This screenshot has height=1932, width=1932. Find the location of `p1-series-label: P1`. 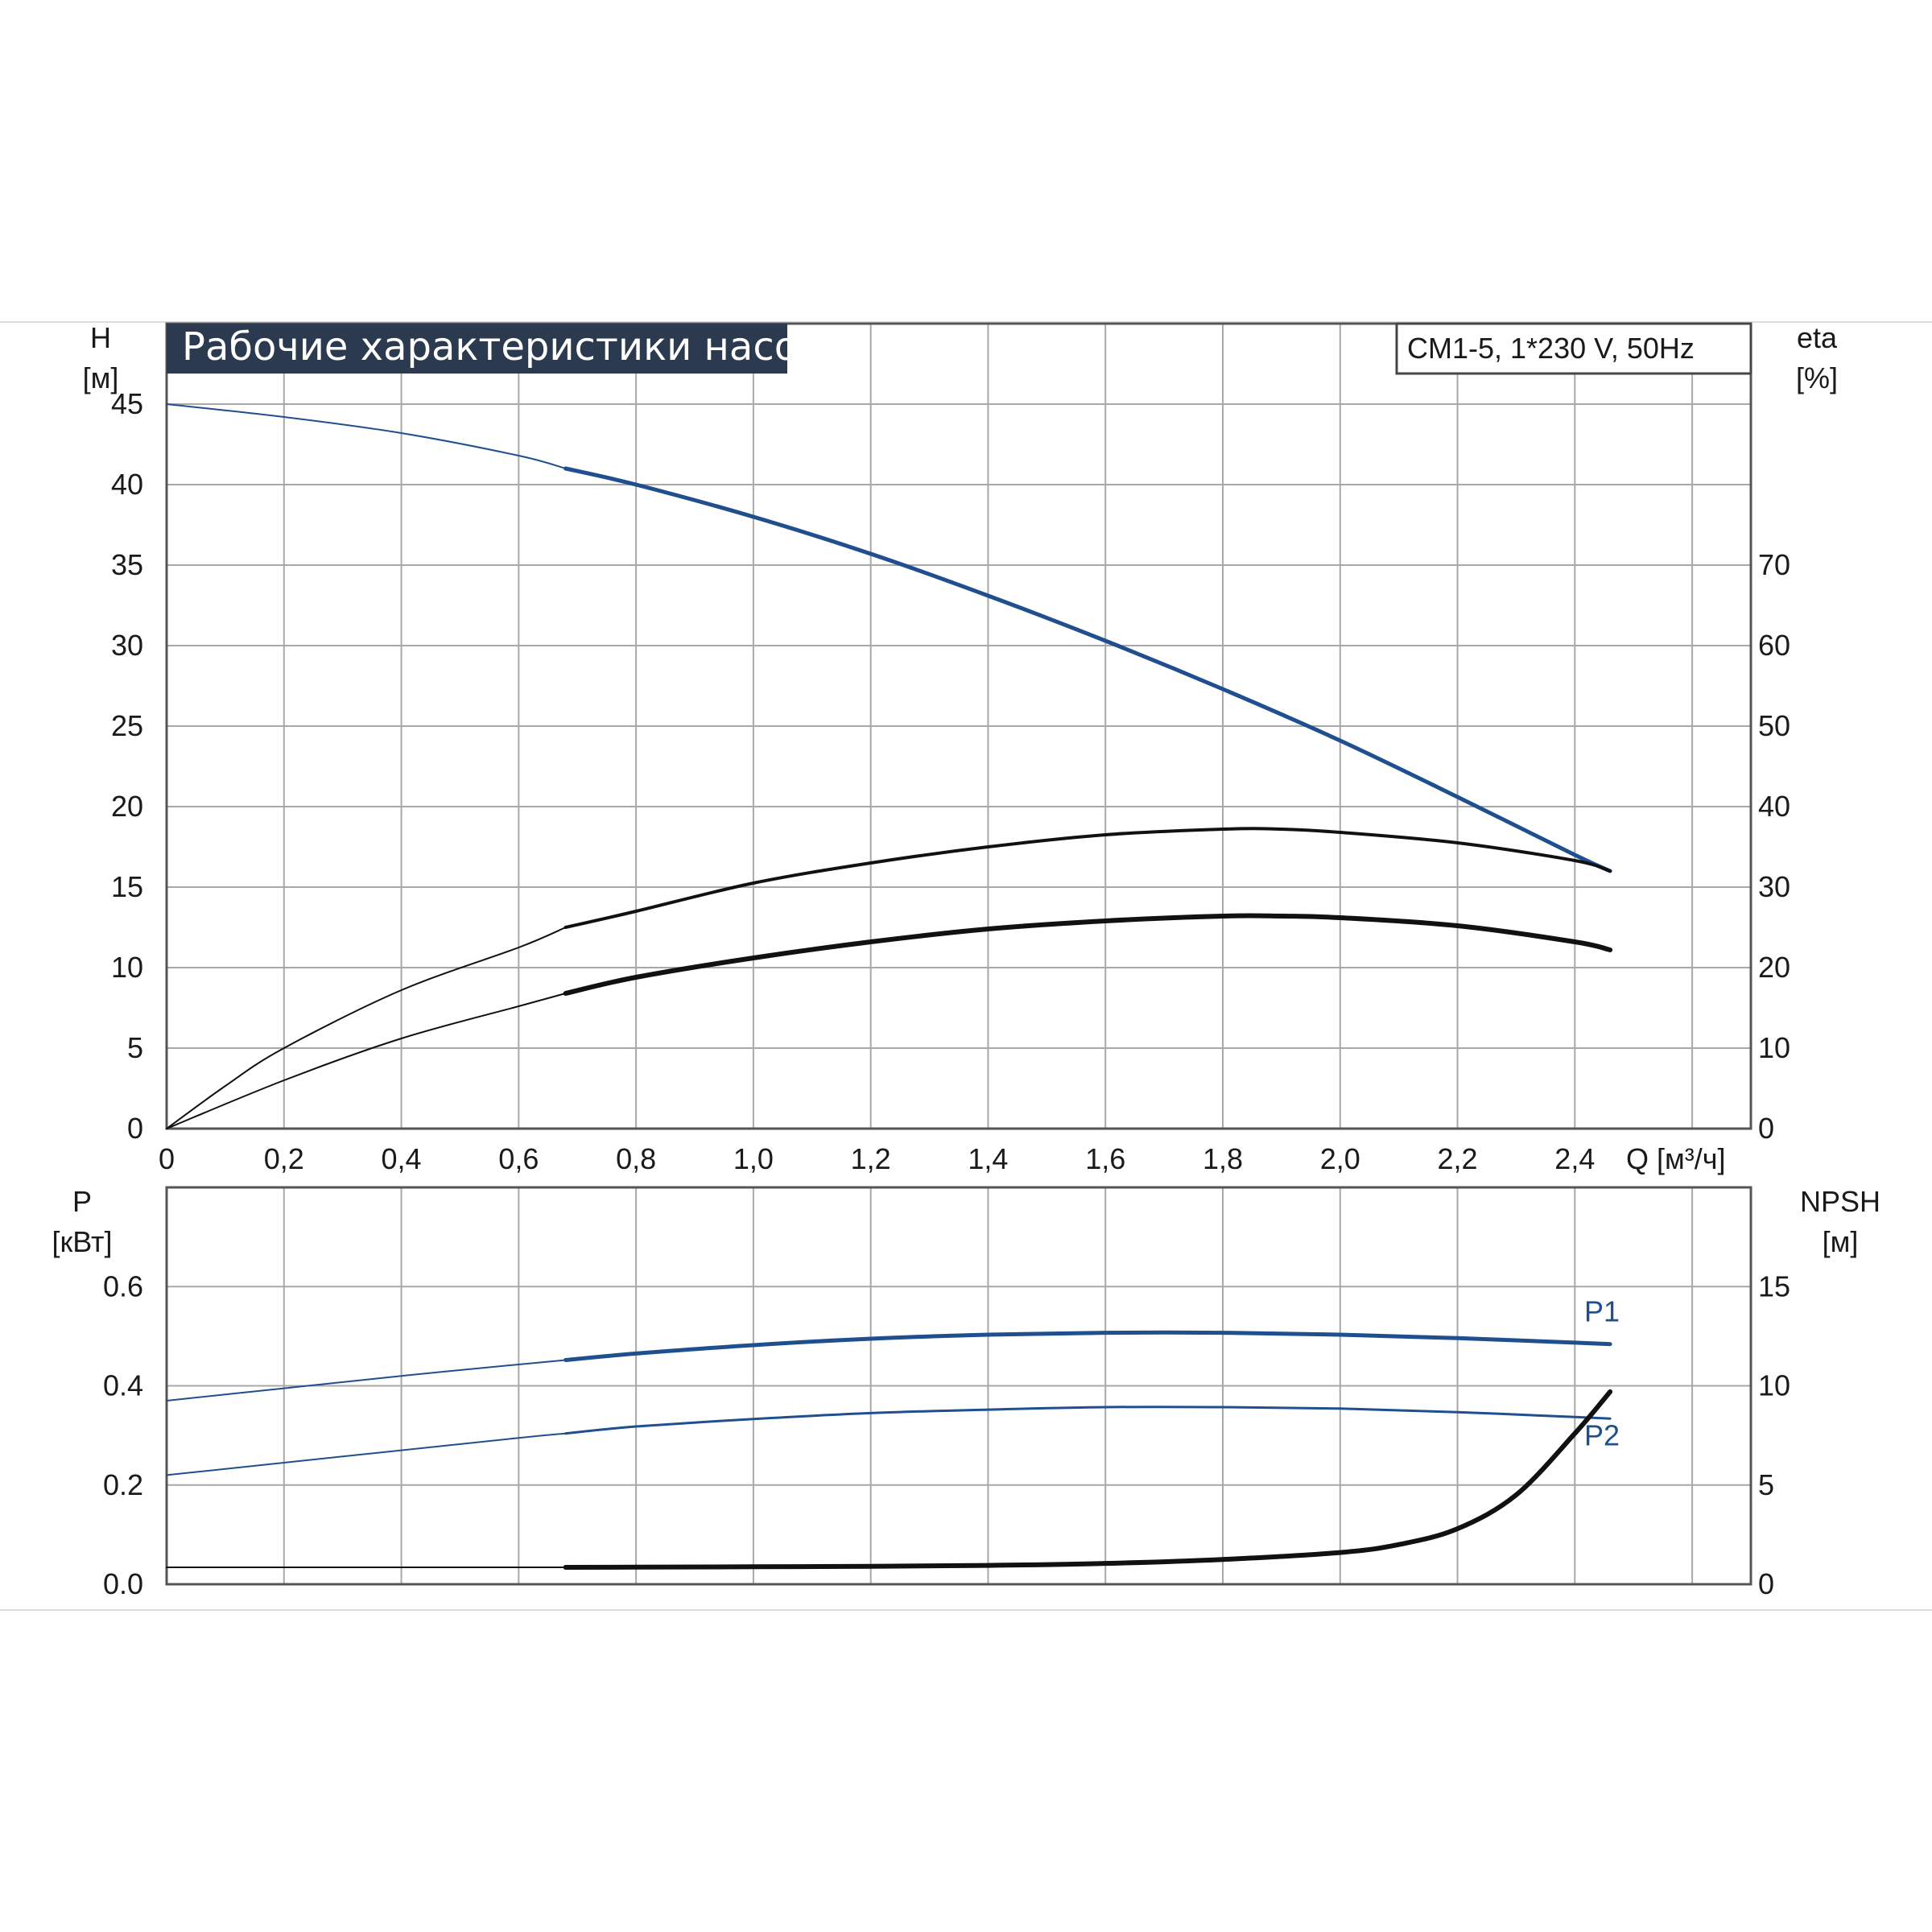

p1-series-label: P1 is located at coordinates (1602, 1310).